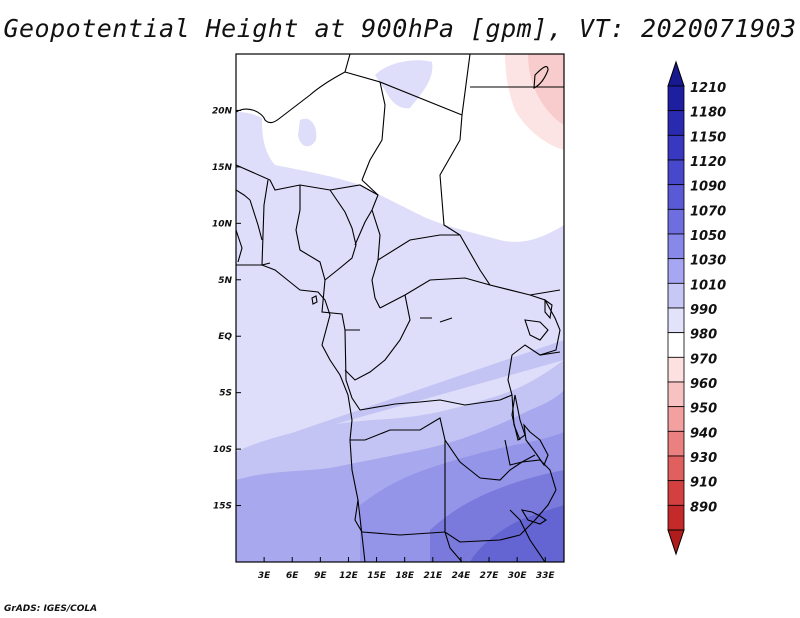 The image size is (800, 618). Describe the element at coordinates (225, 281) in the screenshot. I see `y-tick-label: 5N` at that location.